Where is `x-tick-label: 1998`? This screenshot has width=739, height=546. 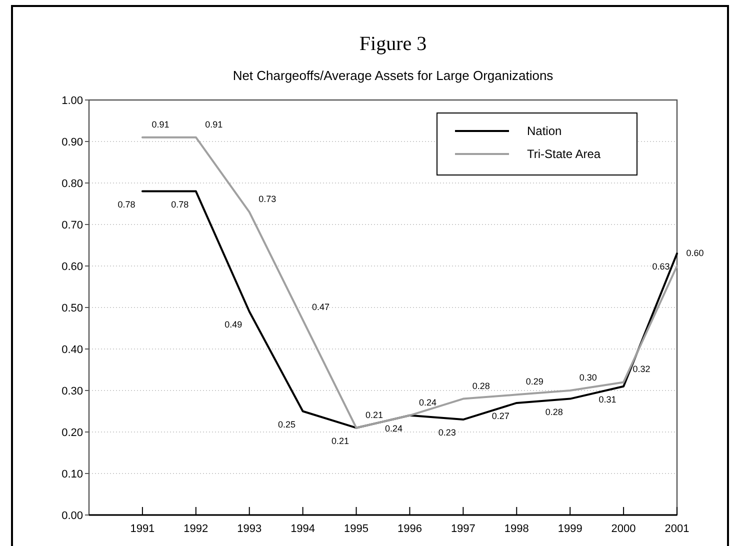
x-tick-label: 1998 is located at coordinates (516, 529).